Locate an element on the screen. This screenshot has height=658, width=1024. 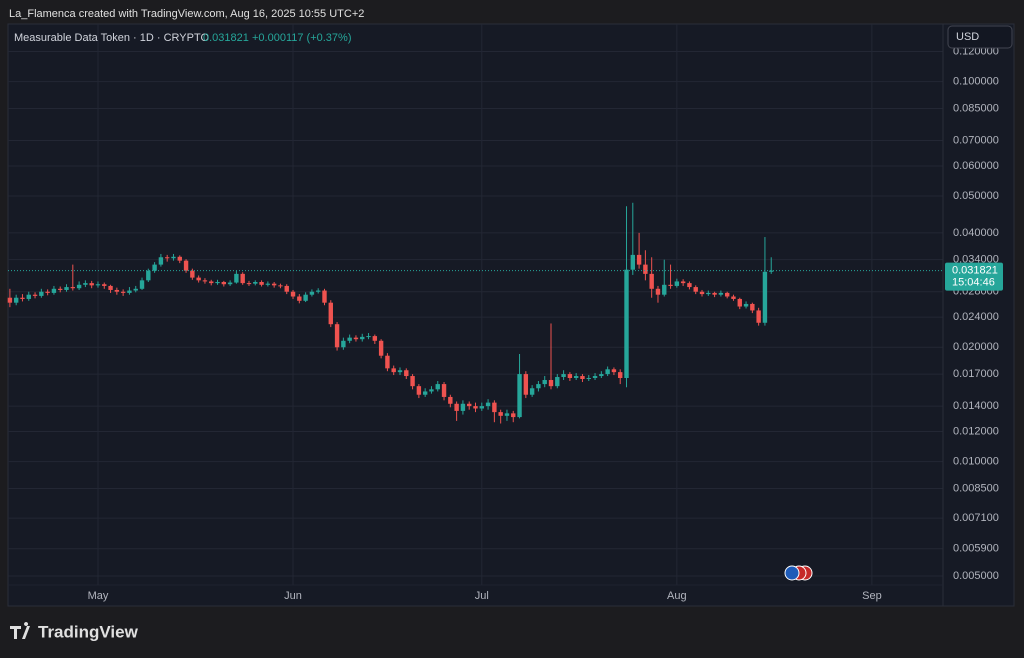
price-tag-countdown: 15:04:46 is located at coordinates (973, 283).